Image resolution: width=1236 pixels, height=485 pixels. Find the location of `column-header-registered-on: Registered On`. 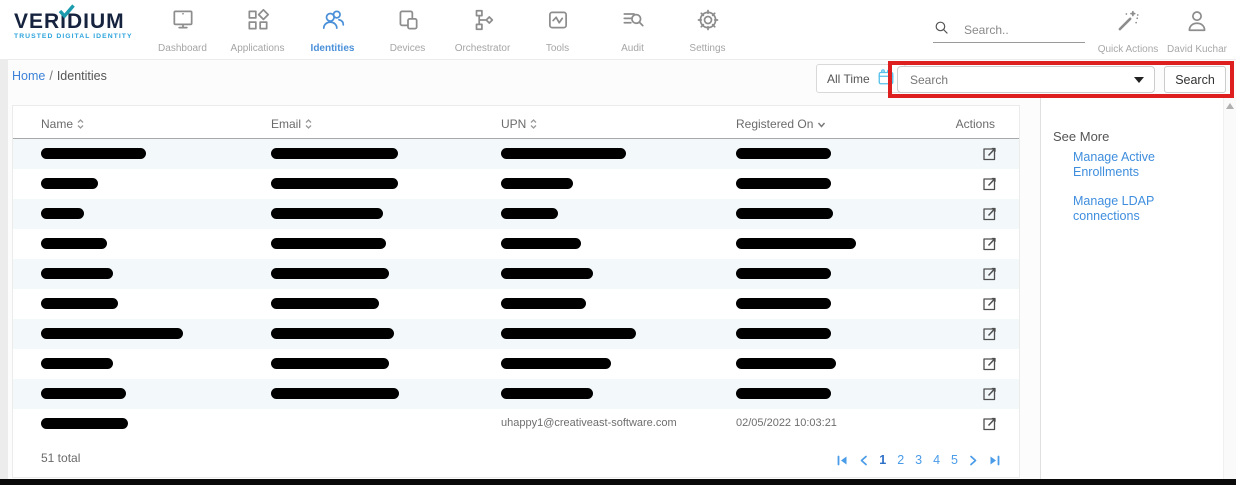

column-header-registered-on: Registered On is located at coordinates (781, 124).